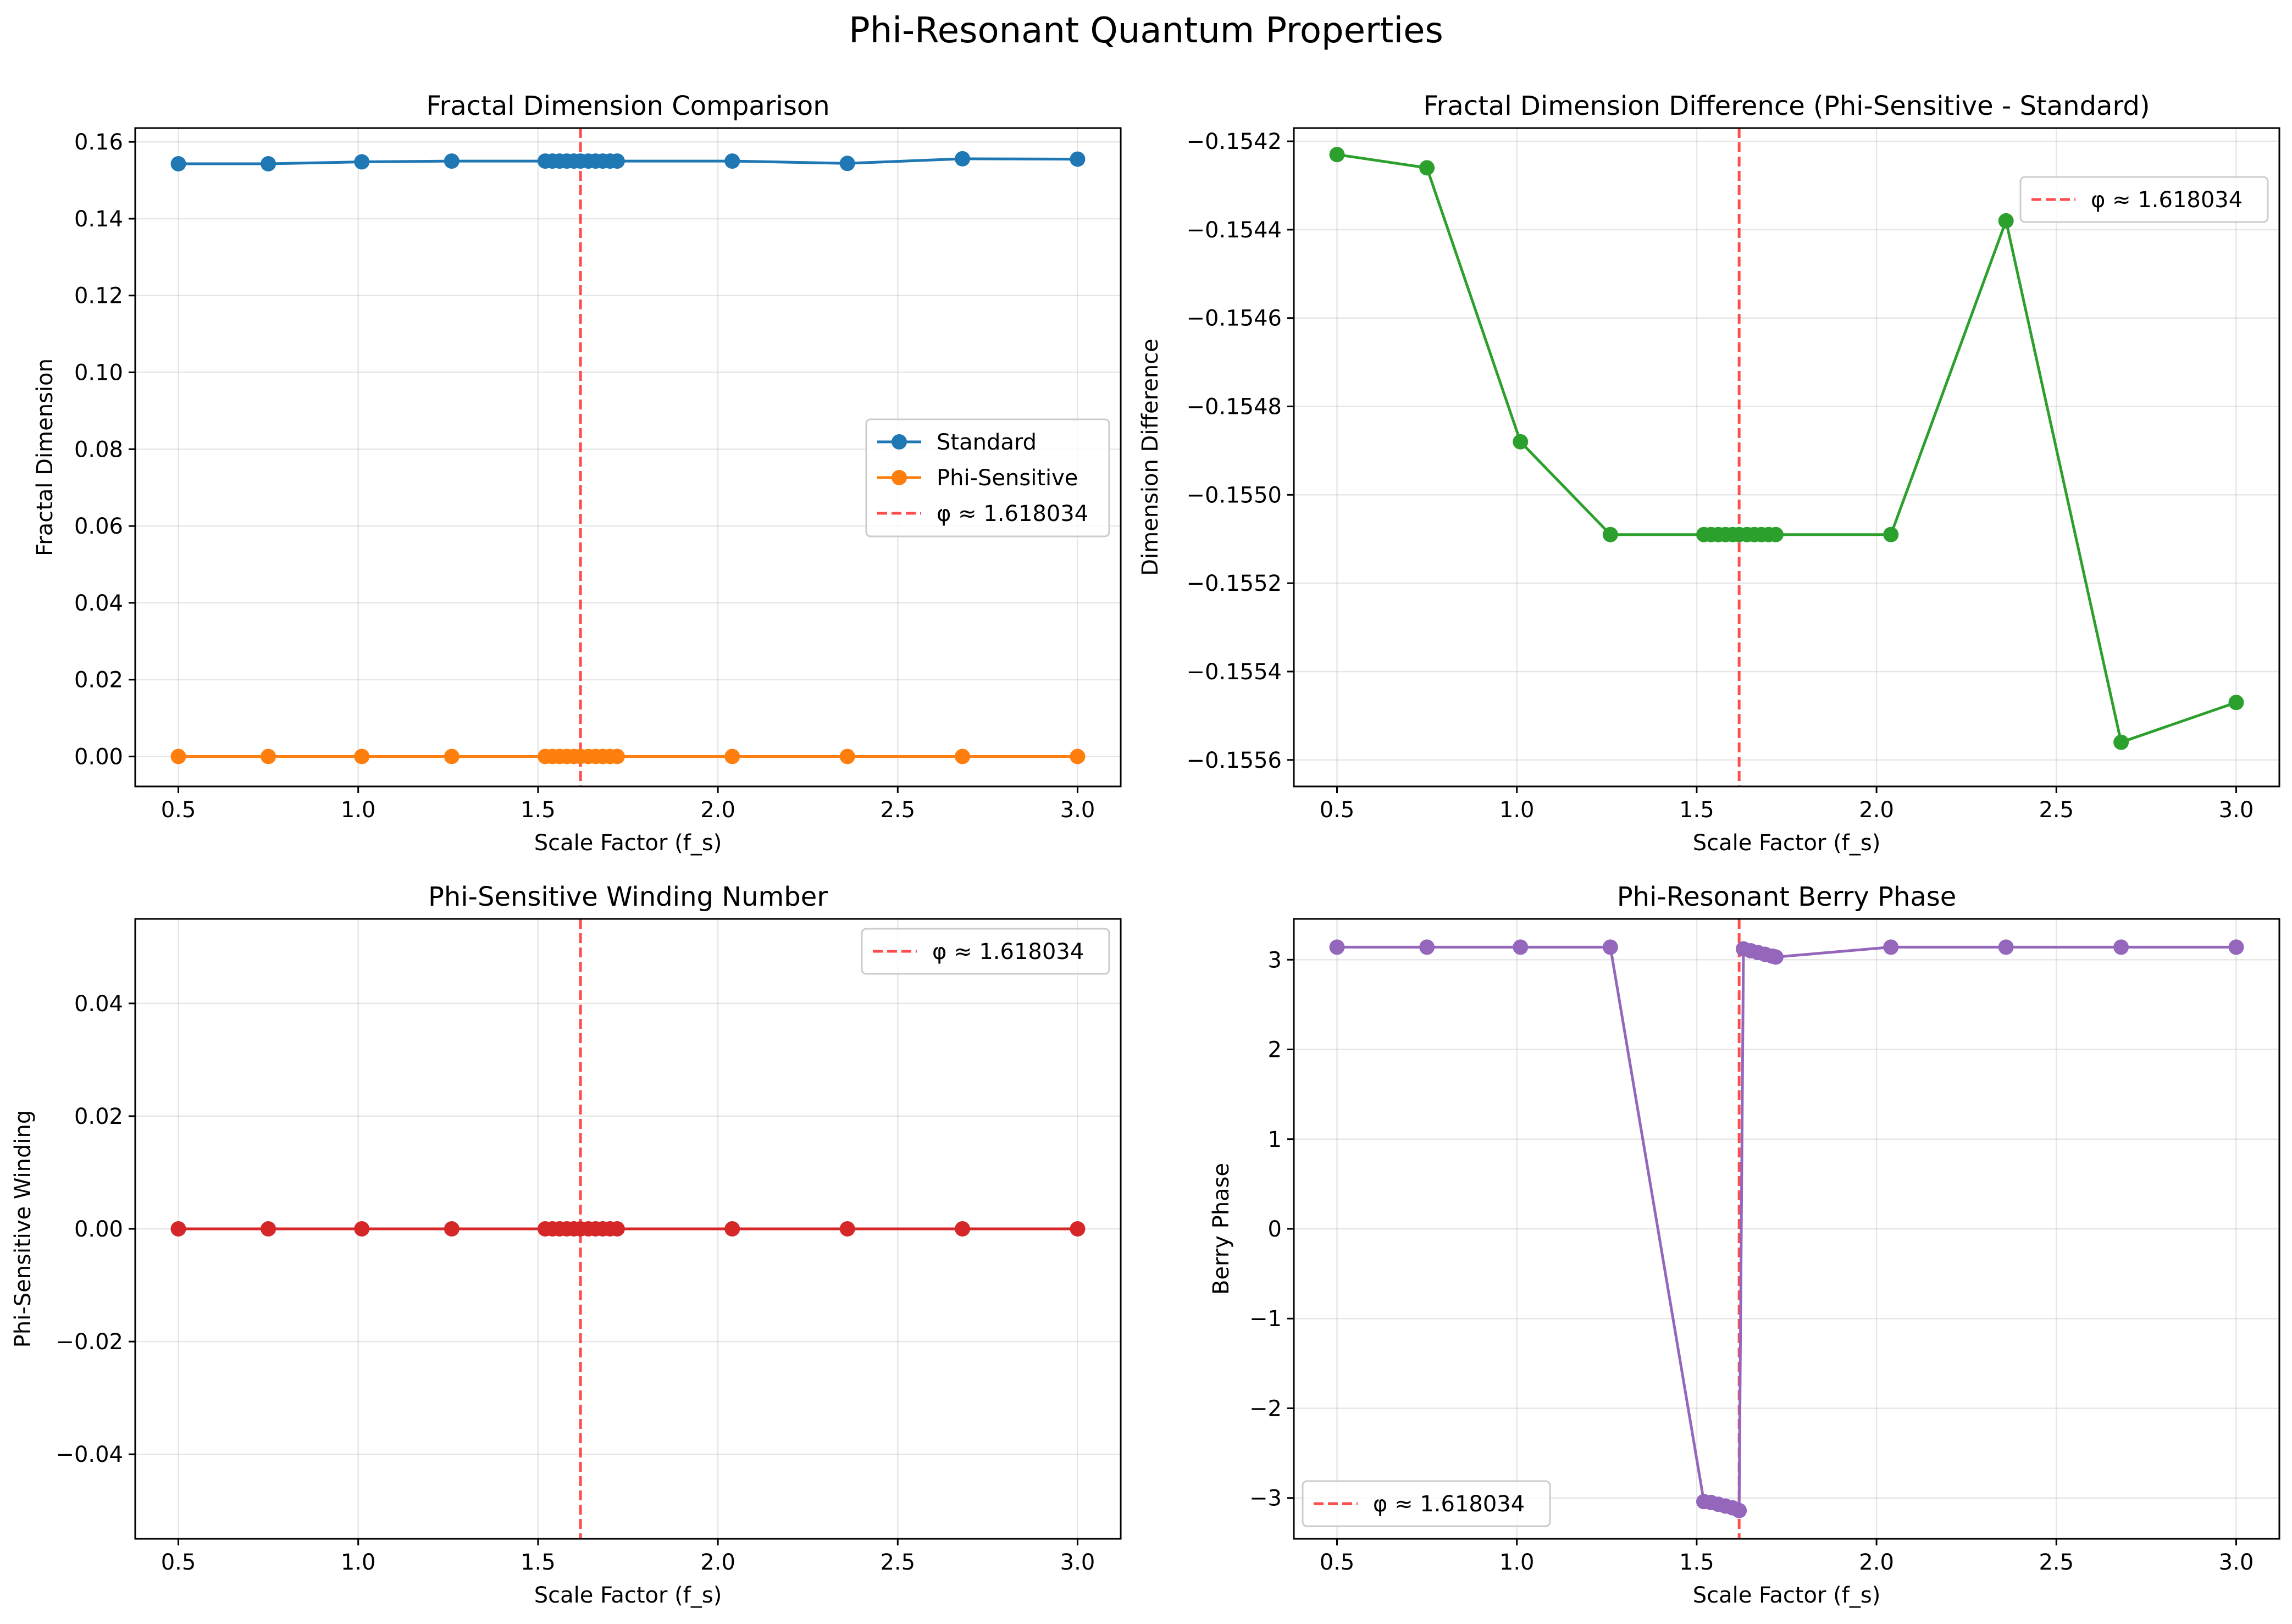 This screenshot has width=2292, height=1624. What do you see at coordinates (1265, 1408) in the screenshot?
I see `y-tick-label: −2` at bounding box center [1265, 1408].